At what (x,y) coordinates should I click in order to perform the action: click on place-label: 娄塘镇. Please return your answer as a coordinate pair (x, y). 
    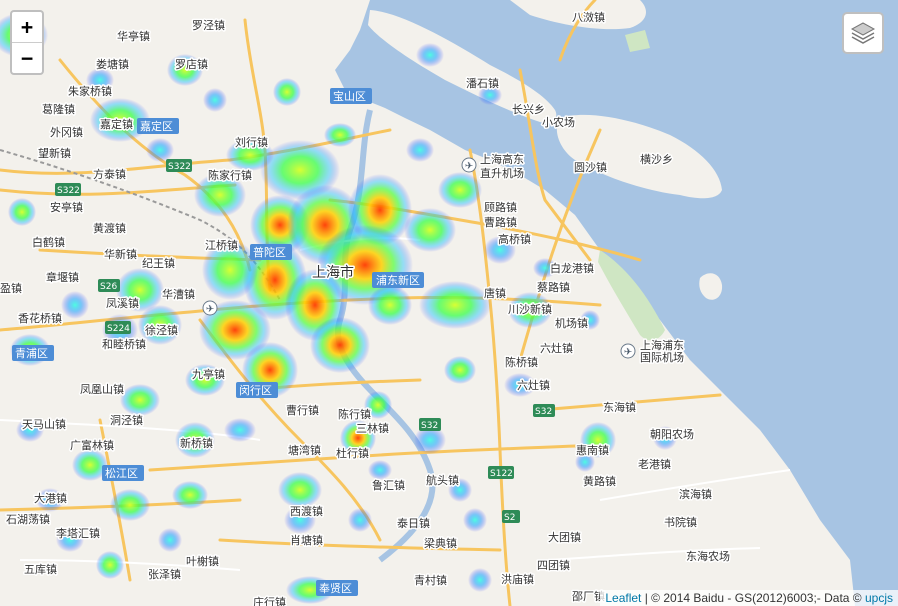
    Looking at the image, I should click on (112, 64).